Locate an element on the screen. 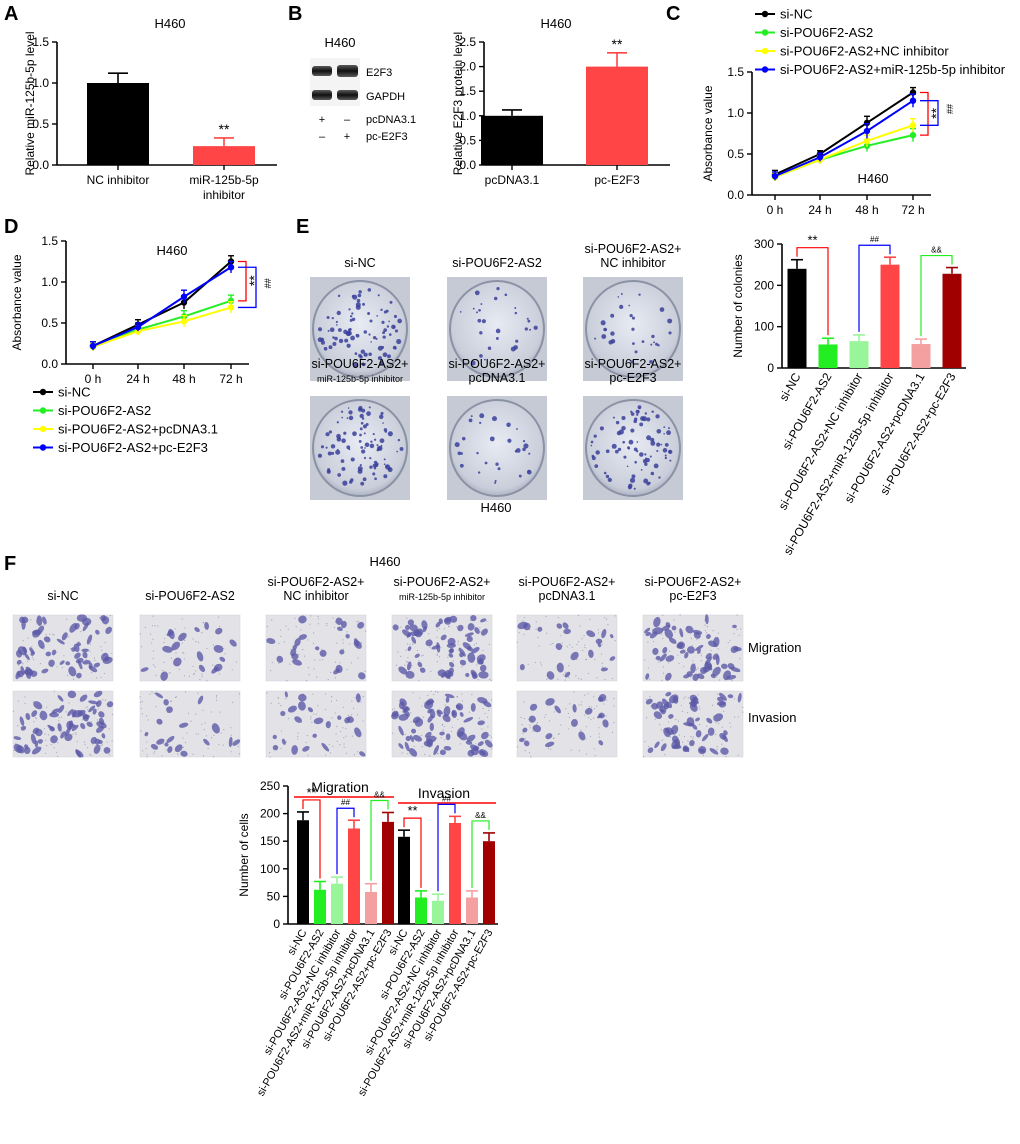  series-line is located at coordinates (162, 327).